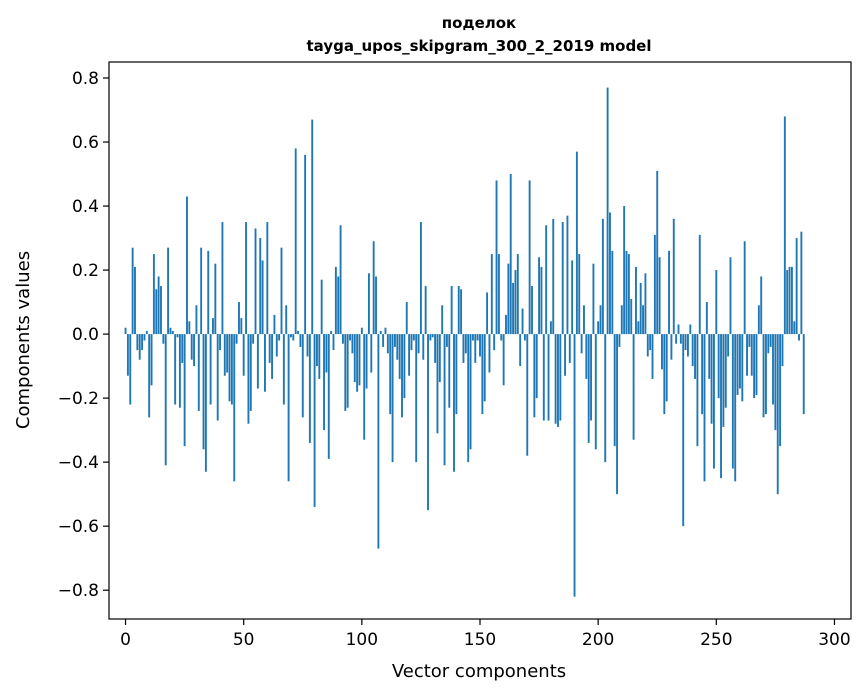 The image size is (867, 696). I want to click on x-tick-label: 200, so click(598, 640).